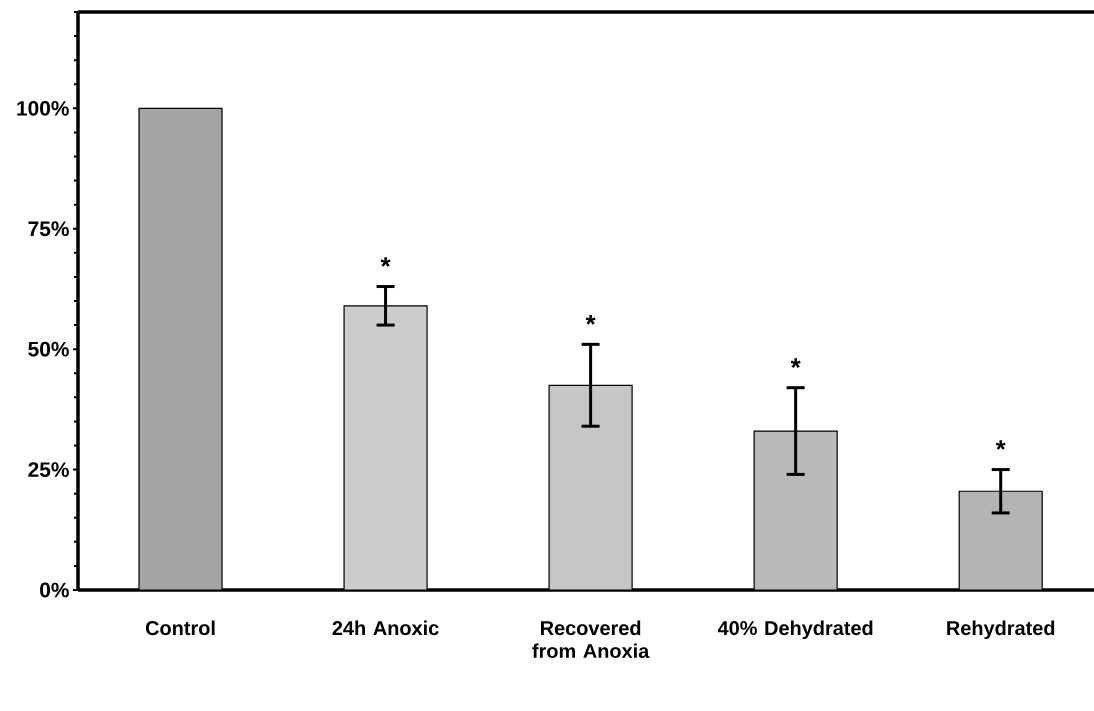 Image resolution: width=1094 pixels, height=711 pixels. I want to click on y-tick-label: 50%, so click(48, 349).